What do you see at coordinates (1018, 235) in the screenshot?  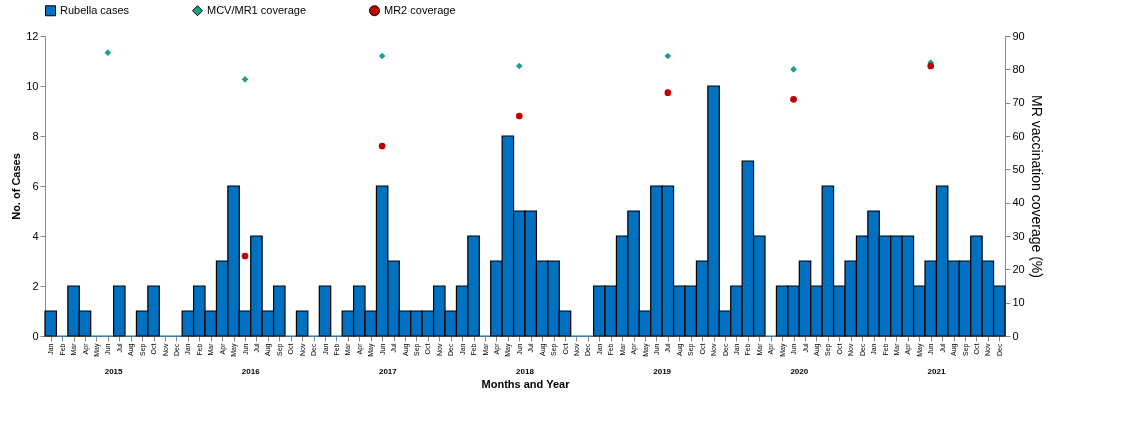 I see `y2-tick-label: 30` at bounding box center [1018, 235].